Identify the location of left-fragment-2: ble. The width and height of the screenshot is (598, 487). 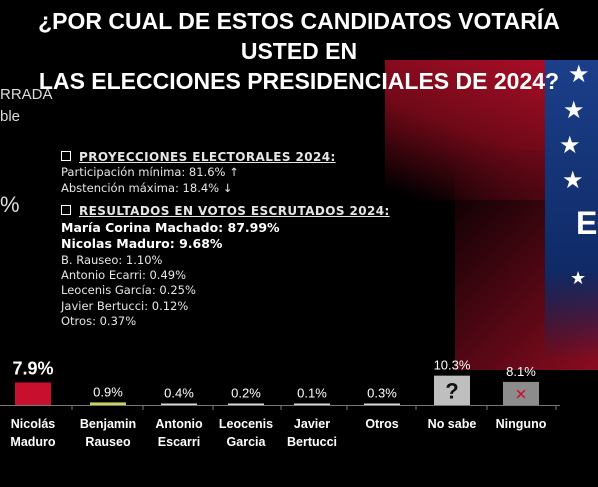
(10, 116).